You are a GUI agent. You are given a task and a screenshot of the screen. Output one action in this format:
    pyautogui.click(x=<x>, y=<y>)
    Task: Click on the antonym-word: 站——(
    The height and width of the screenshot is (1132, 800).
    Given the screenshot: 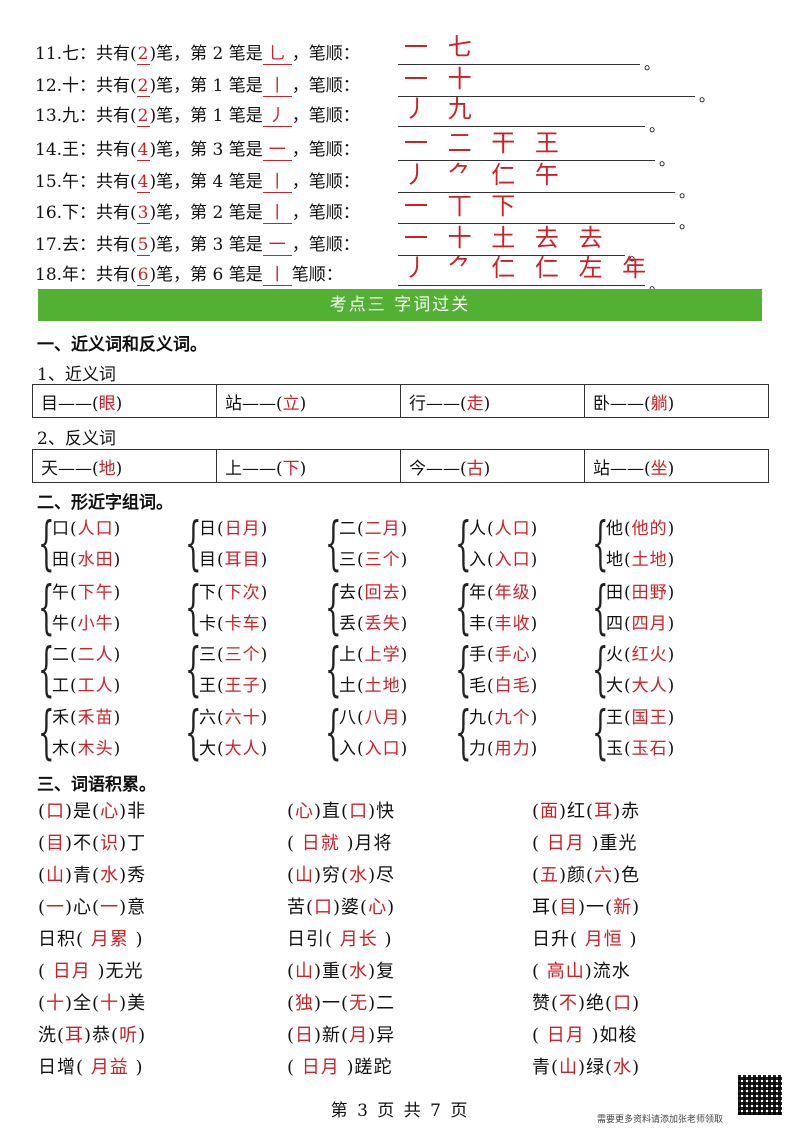 What is the action you would take?
    pyautogui.click(x=622, y=468)
    